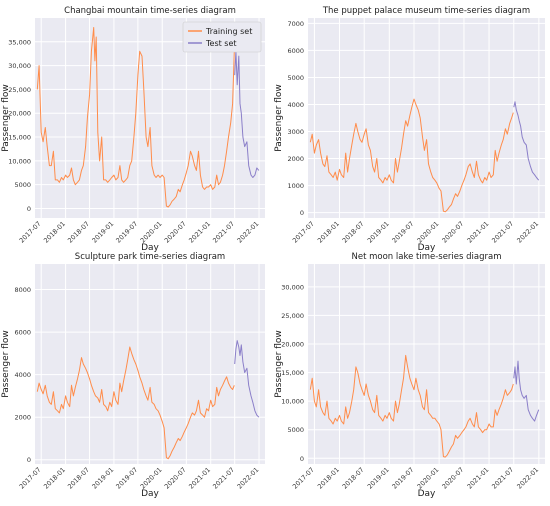 This screenshot has height=506, width=550. Describe the element at coordinates (295, 24) in the screenshot. I see `y-tick-label: 7000` at that location.